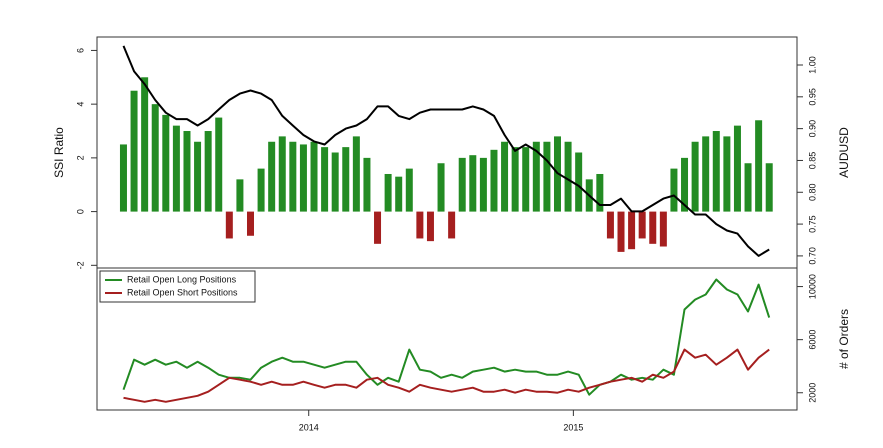 The image size is (883, 448). I want to click on y2-tick-label: 1.00, so click(812, 65).